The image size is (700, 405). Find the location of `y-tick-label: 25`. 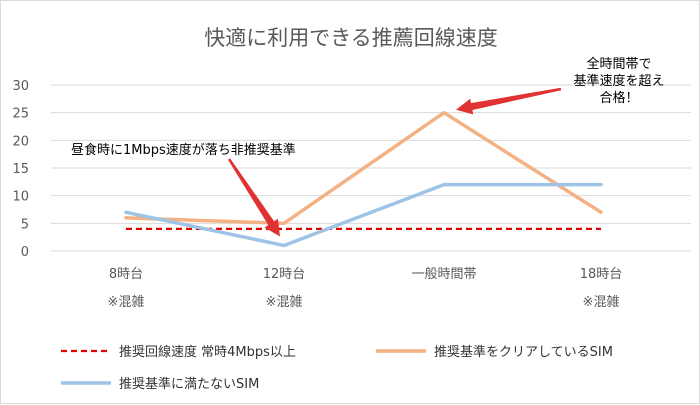

y-tick-label: 25 is located at coordinates (20, 114).